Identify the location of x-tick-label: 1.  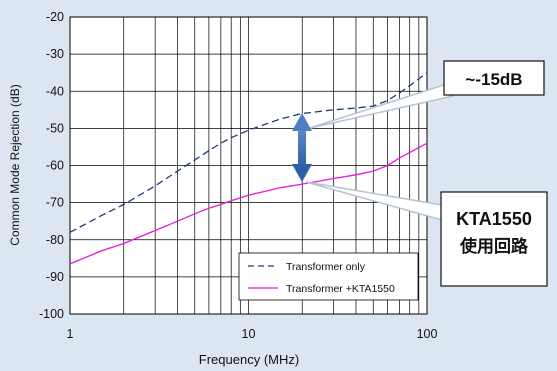
(70, 334).